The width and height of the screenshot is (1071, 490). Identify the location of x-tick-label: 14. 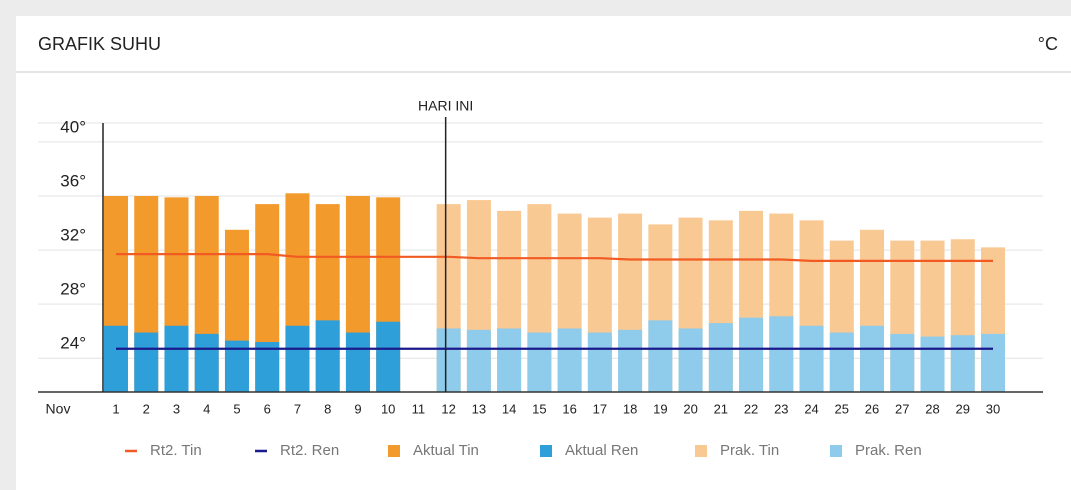
(509, 408).